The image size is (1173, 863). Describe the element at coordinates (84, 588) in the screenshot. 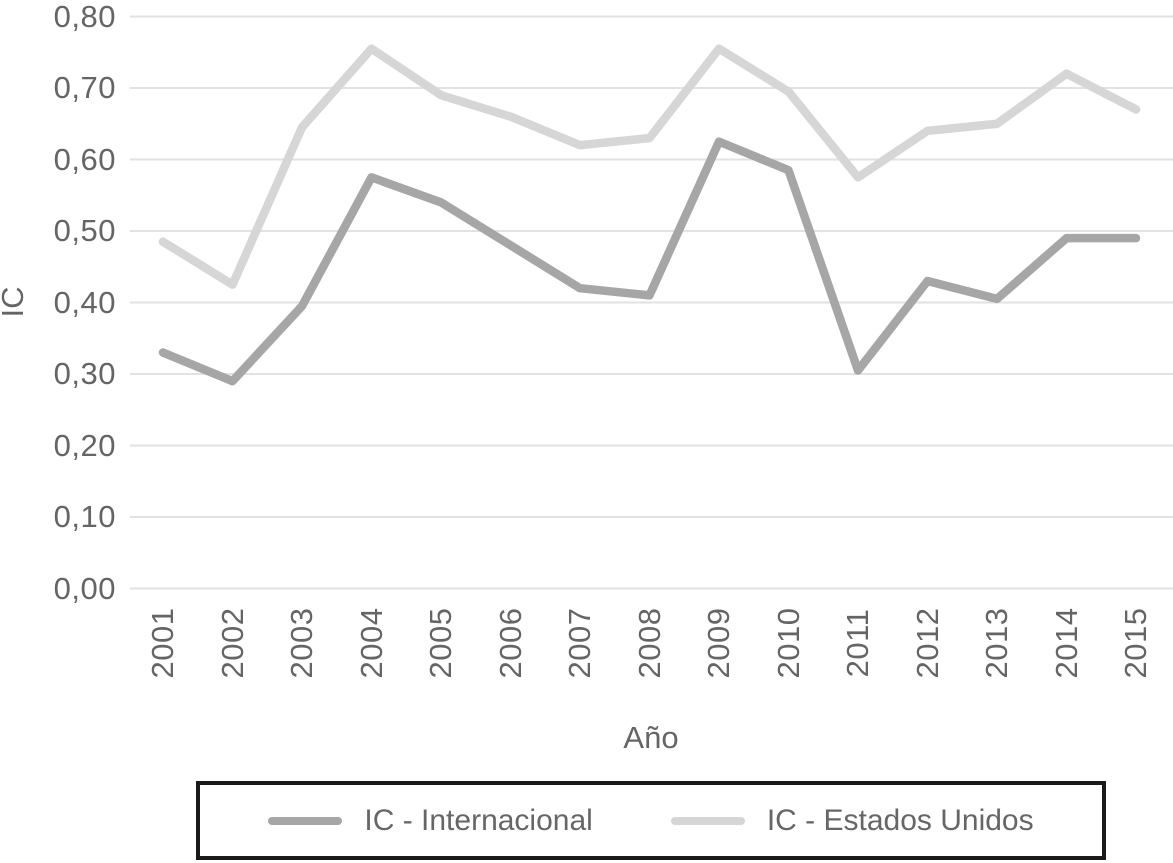

I see `y-tick-label: 0,00` at that location.